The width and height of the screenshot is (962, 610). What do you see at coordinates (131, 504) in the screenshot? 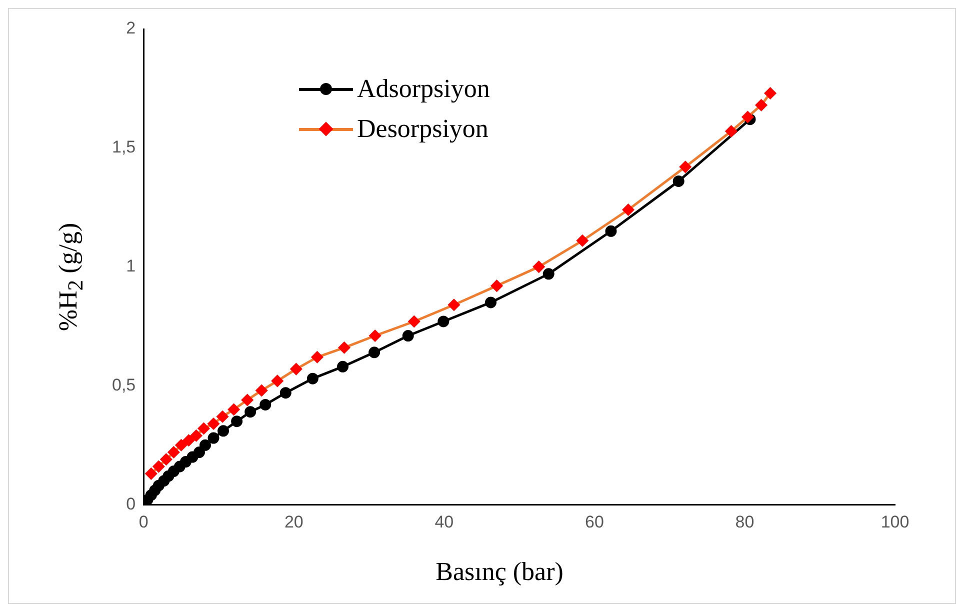
I see `y-tick-label: 0` at bounding box center [131, 504].